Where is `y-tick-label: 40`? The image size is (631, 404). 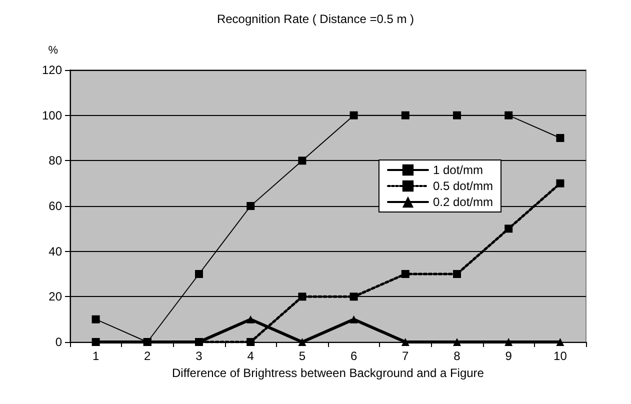 y-tick-label: 40 is located at coordinates (55, 251).